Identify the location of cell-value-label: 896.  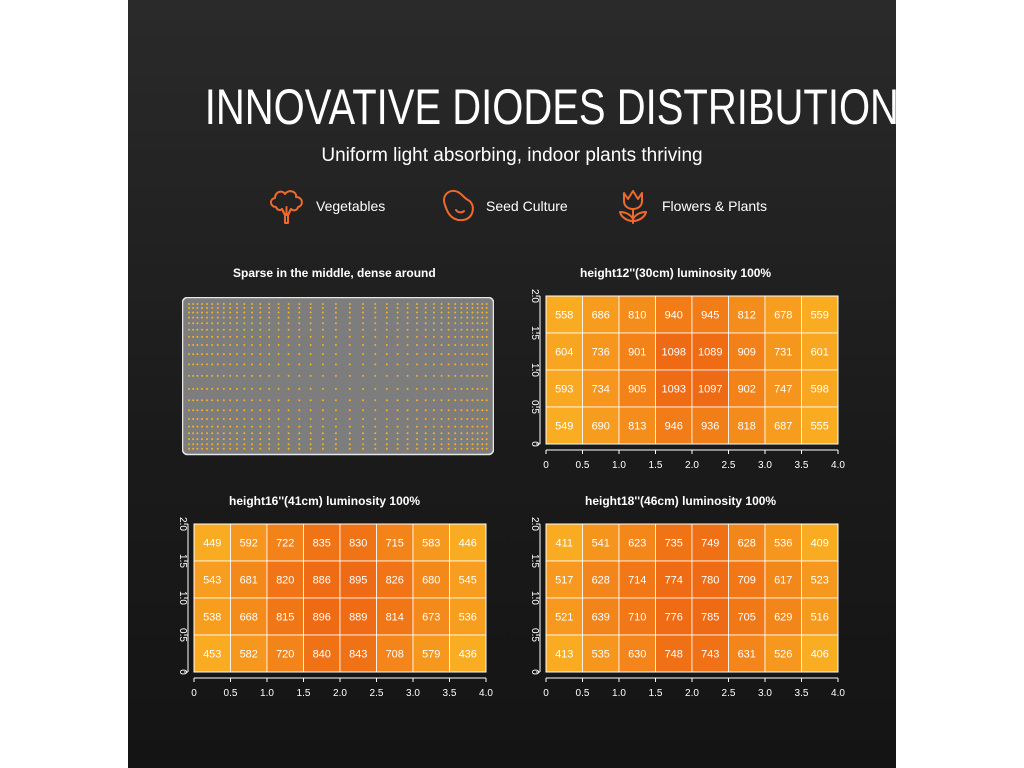
(322, 618).